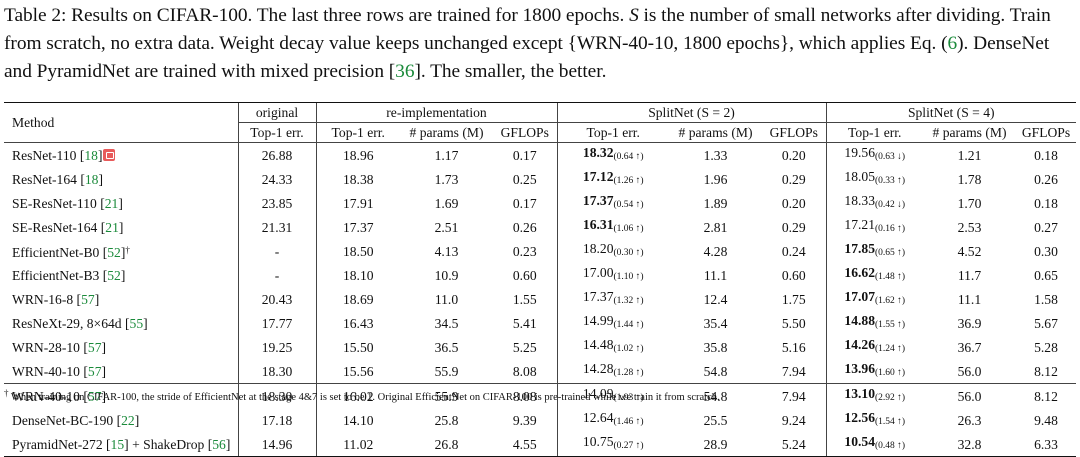  What do you see at coordinates (859, 152) in the screenshot?
I see `top1-value: 19.56` at bounding box center [859, 152].